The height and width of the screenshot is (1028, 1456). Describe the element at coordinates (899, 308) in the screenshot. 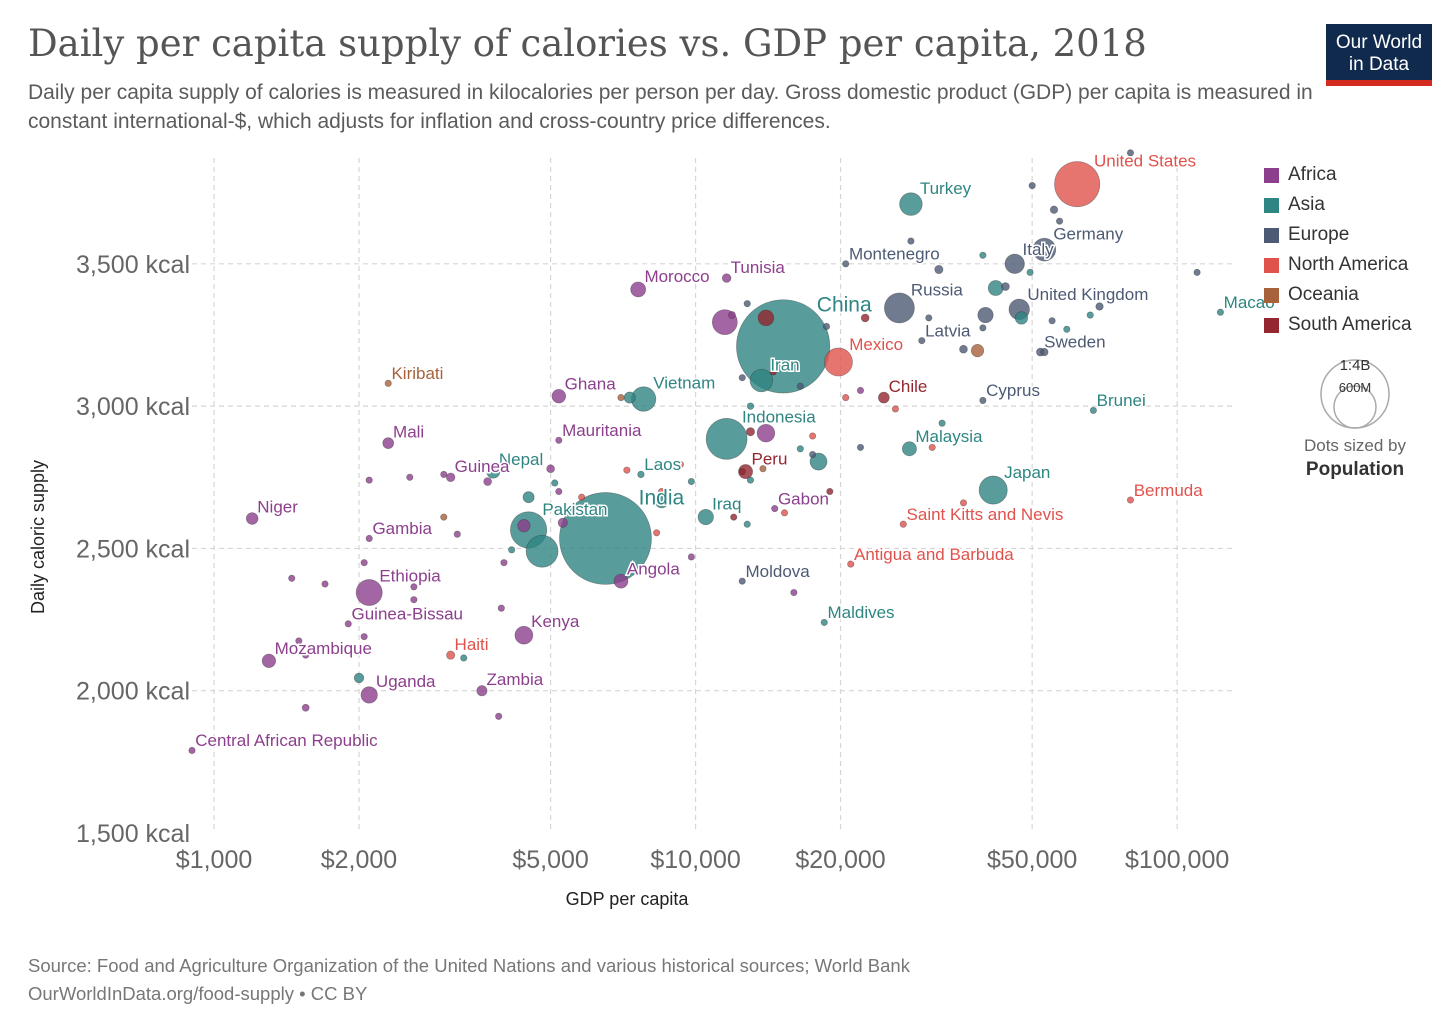

I see `point-russia` at that location.